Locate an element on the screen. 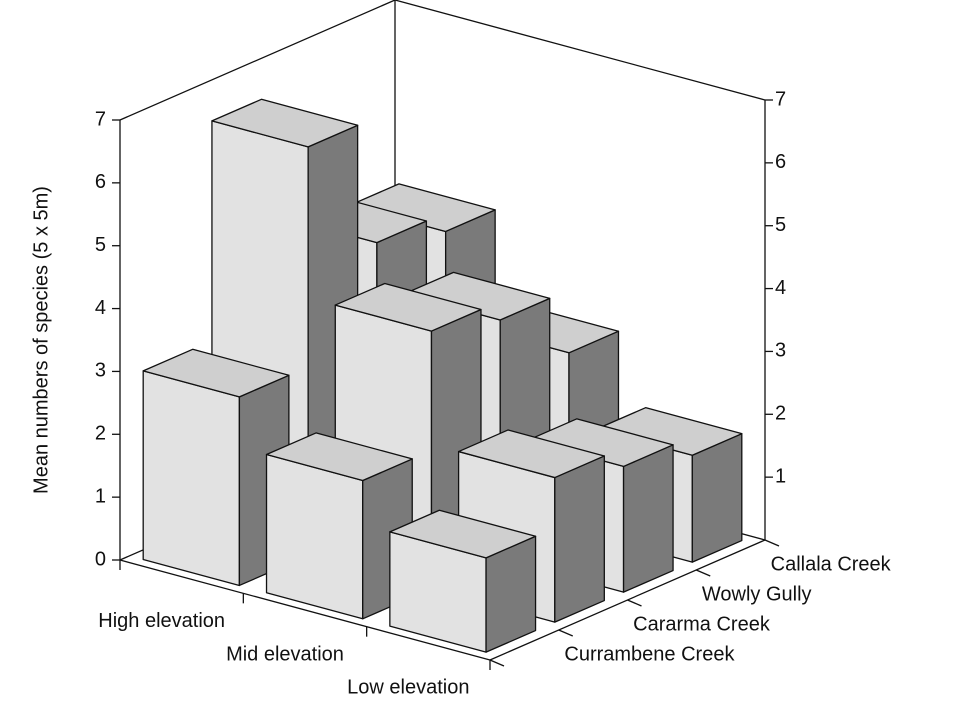 The image size is (971, 704). y2-tick-label: 4 is located at coordinates (780, 288).